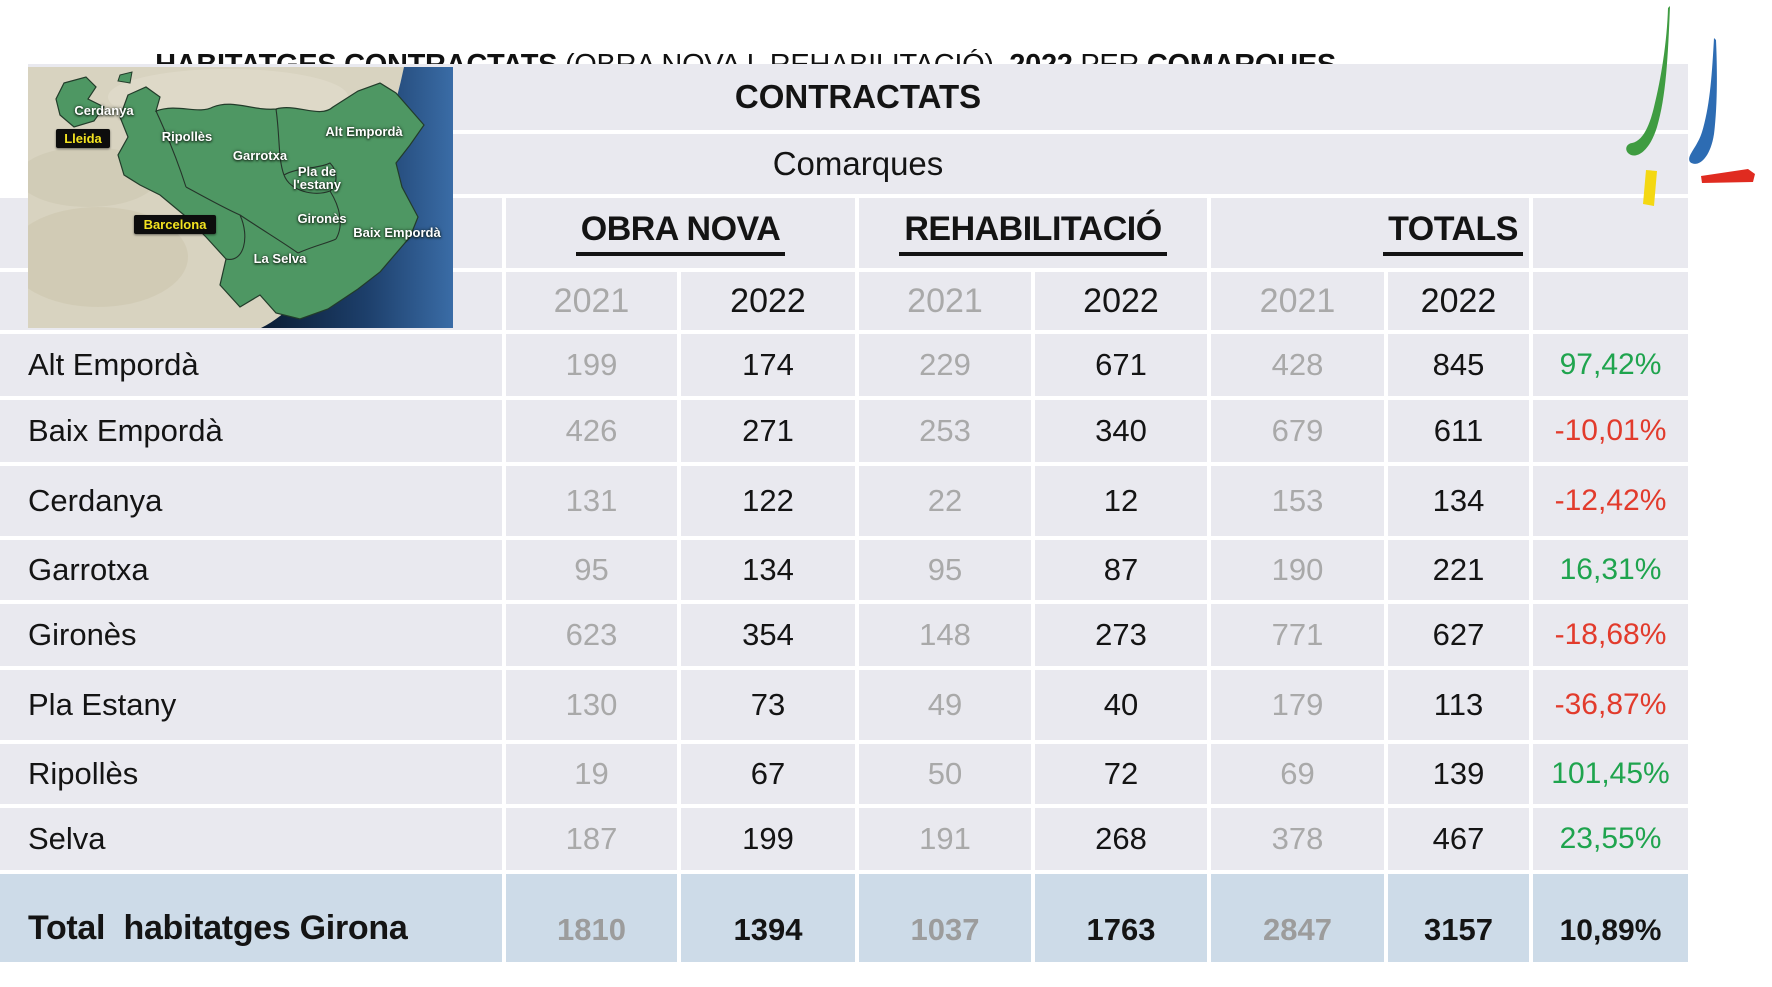 The width and height of the screenshot is (1772, 987). I want to click on value-cell: 426, so click(591, 431).